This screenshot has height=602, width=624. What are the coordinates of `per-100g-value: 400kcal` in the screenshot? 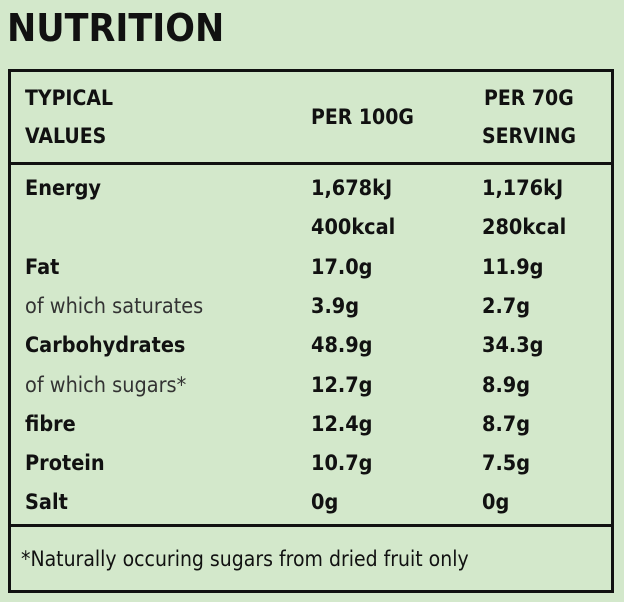 It's located at (353, 227).